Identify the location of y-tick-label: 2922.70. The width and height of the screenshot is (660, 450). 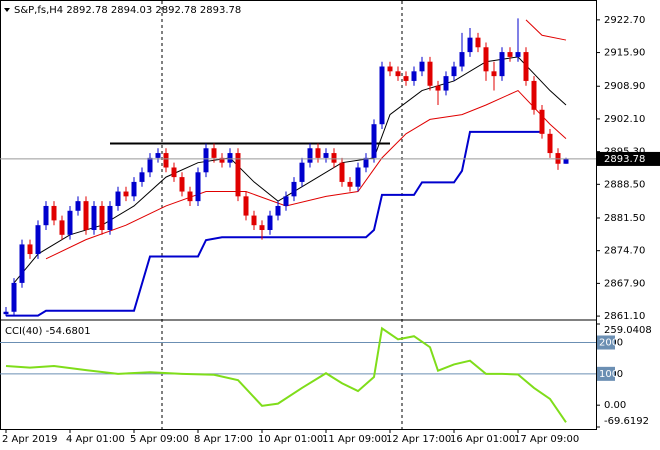
(624, 20).